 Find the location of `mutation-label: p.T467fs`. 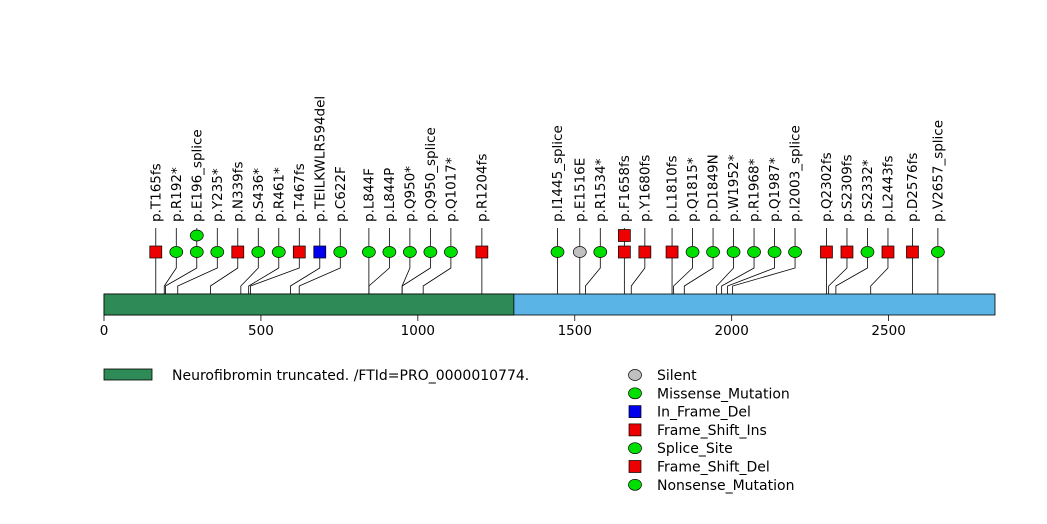

mutation-label: p.T467fs is located at coordinates (300, 192).